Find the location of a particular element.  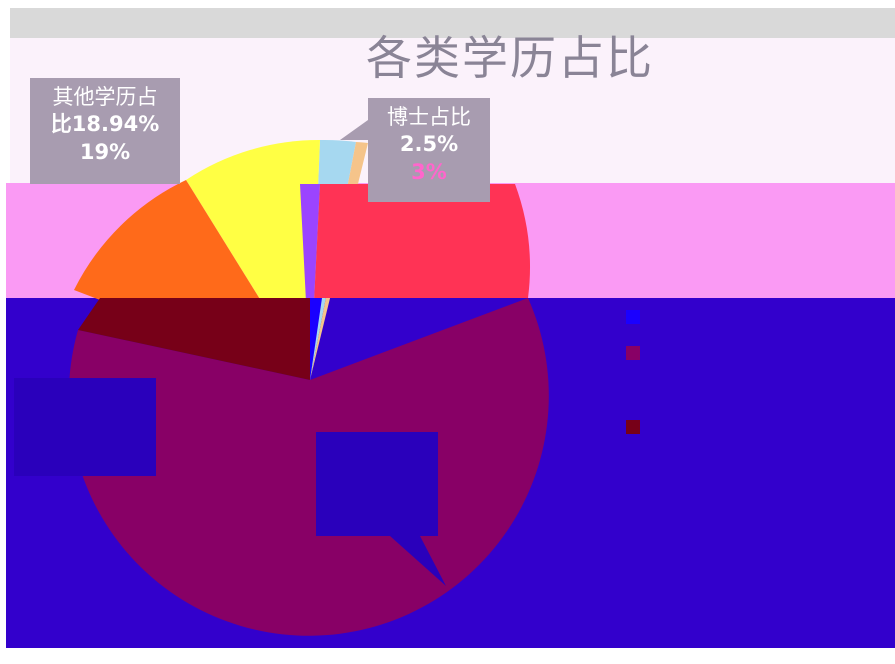

callout-other-line2: 比18.94% is located at coordinates (105, 124).